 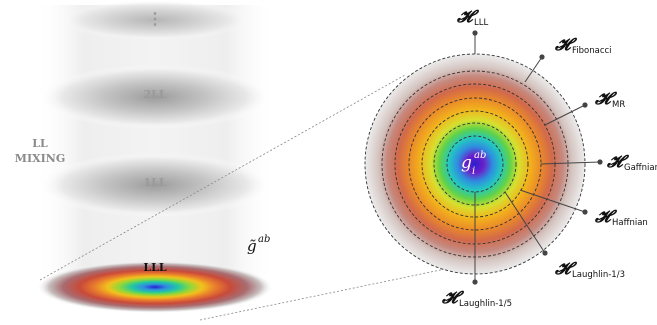 I want to click on ll-mixing-label-line2: MIXING, so click(x=40, y=158).